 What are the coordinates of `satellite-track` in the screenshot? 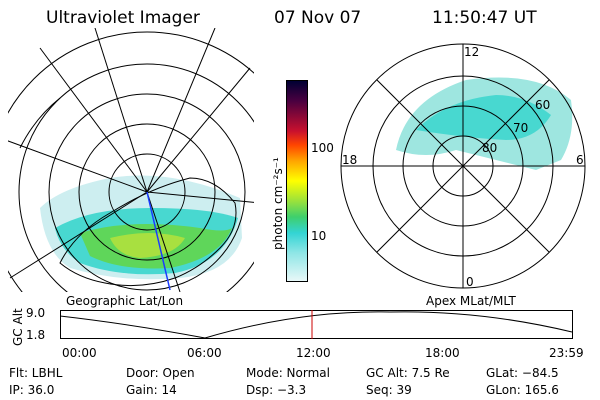 It's located at (158, 241).